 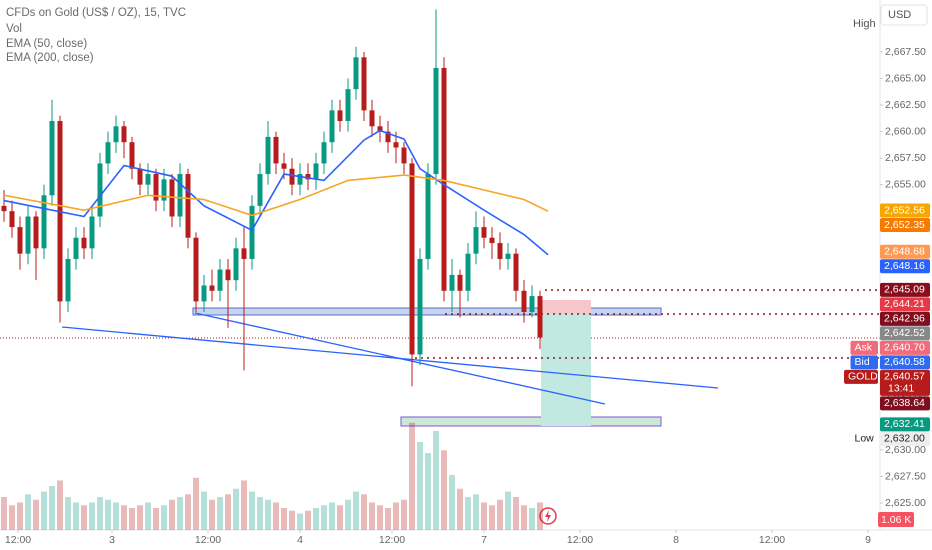 What do you see at coordinates (904, 424) in the screenshot?
I see `price-badge-label: 2,632.41` at bounding box center [904, 424].